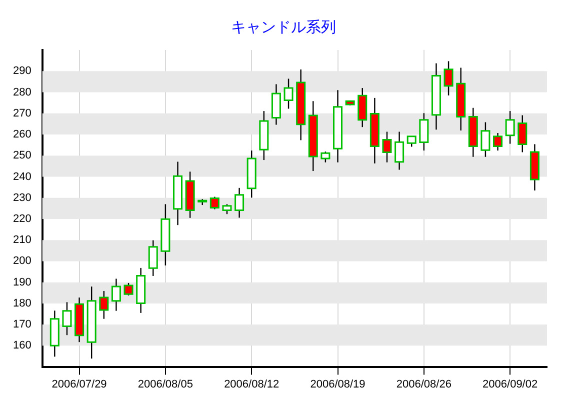 The width and height of the screenshot is (567, 404). I want to click on y-tick-label: 160, so click(22, 346).